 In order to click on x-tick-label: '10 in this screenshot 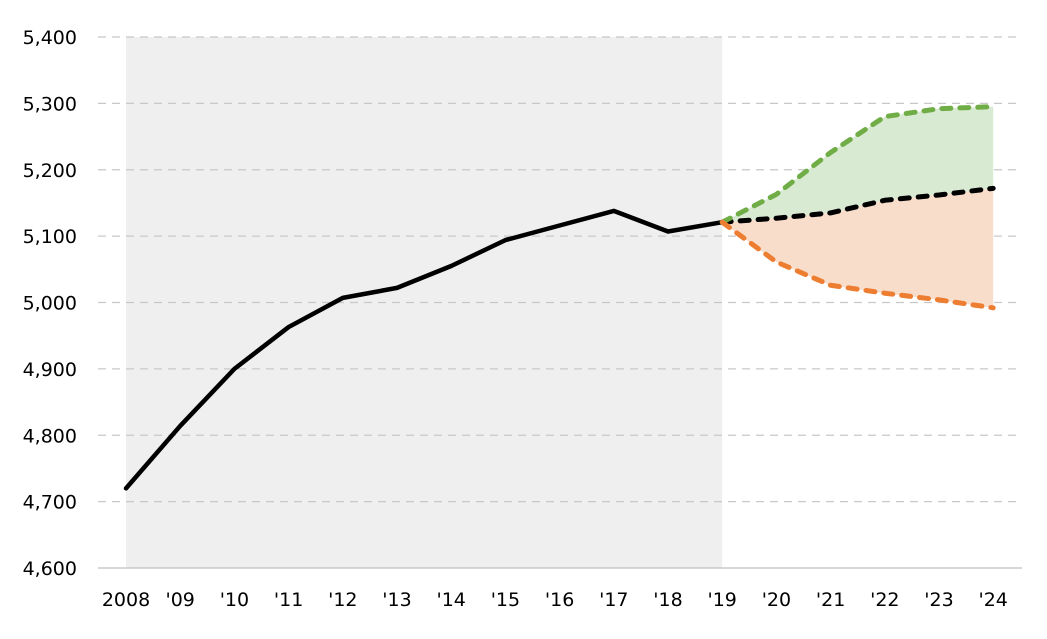, I will do `click(234, 600)`.